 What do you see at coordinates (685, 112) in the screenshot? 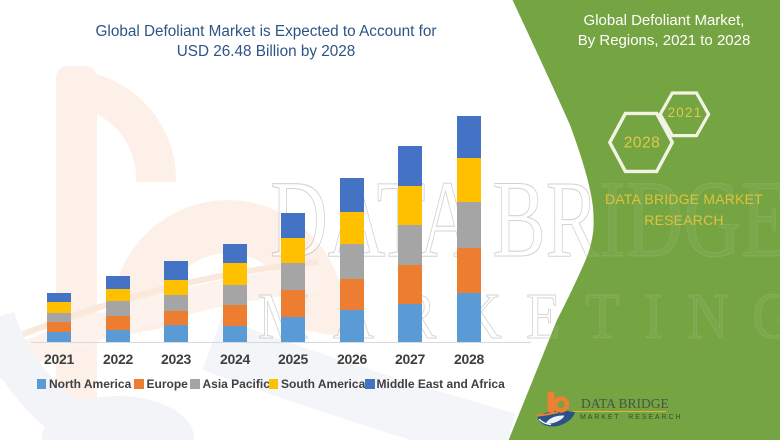
I see `svg-text: 2021` at bounding box center [685, 112].